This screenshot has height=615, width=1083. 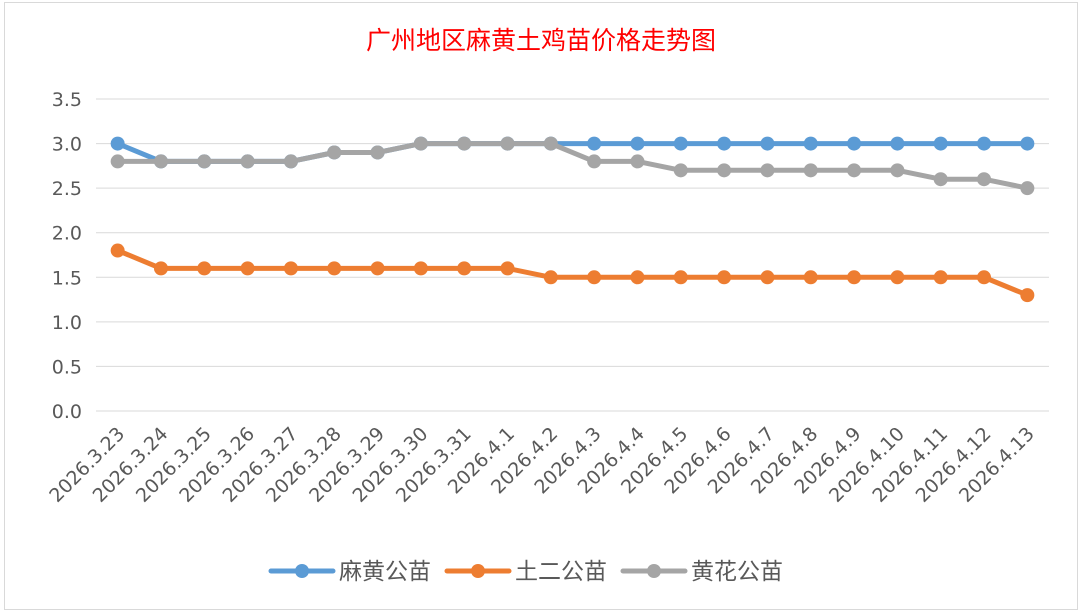 What do you see at coordinates (67, 189) in the screenshot?
I see `y-tick-label: 2.5` at bounding box center [67, 189].